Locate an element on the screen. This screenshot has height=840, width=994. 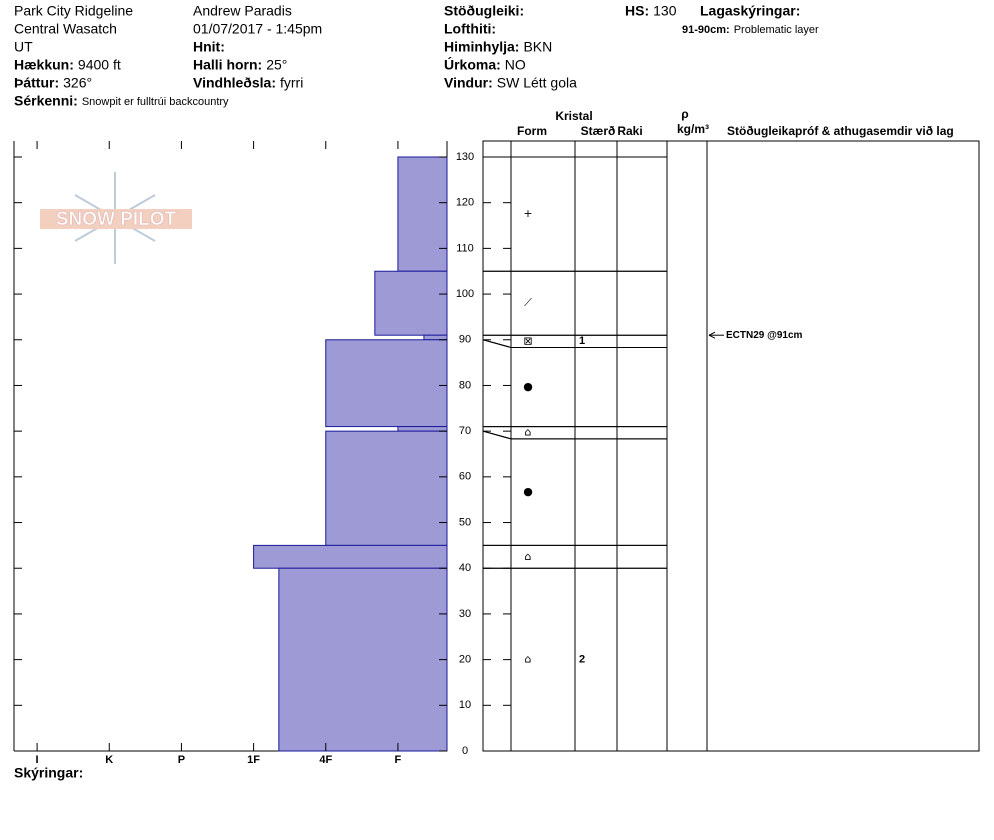
observer: Andrew Paradis is located at coordinates (242, 11).